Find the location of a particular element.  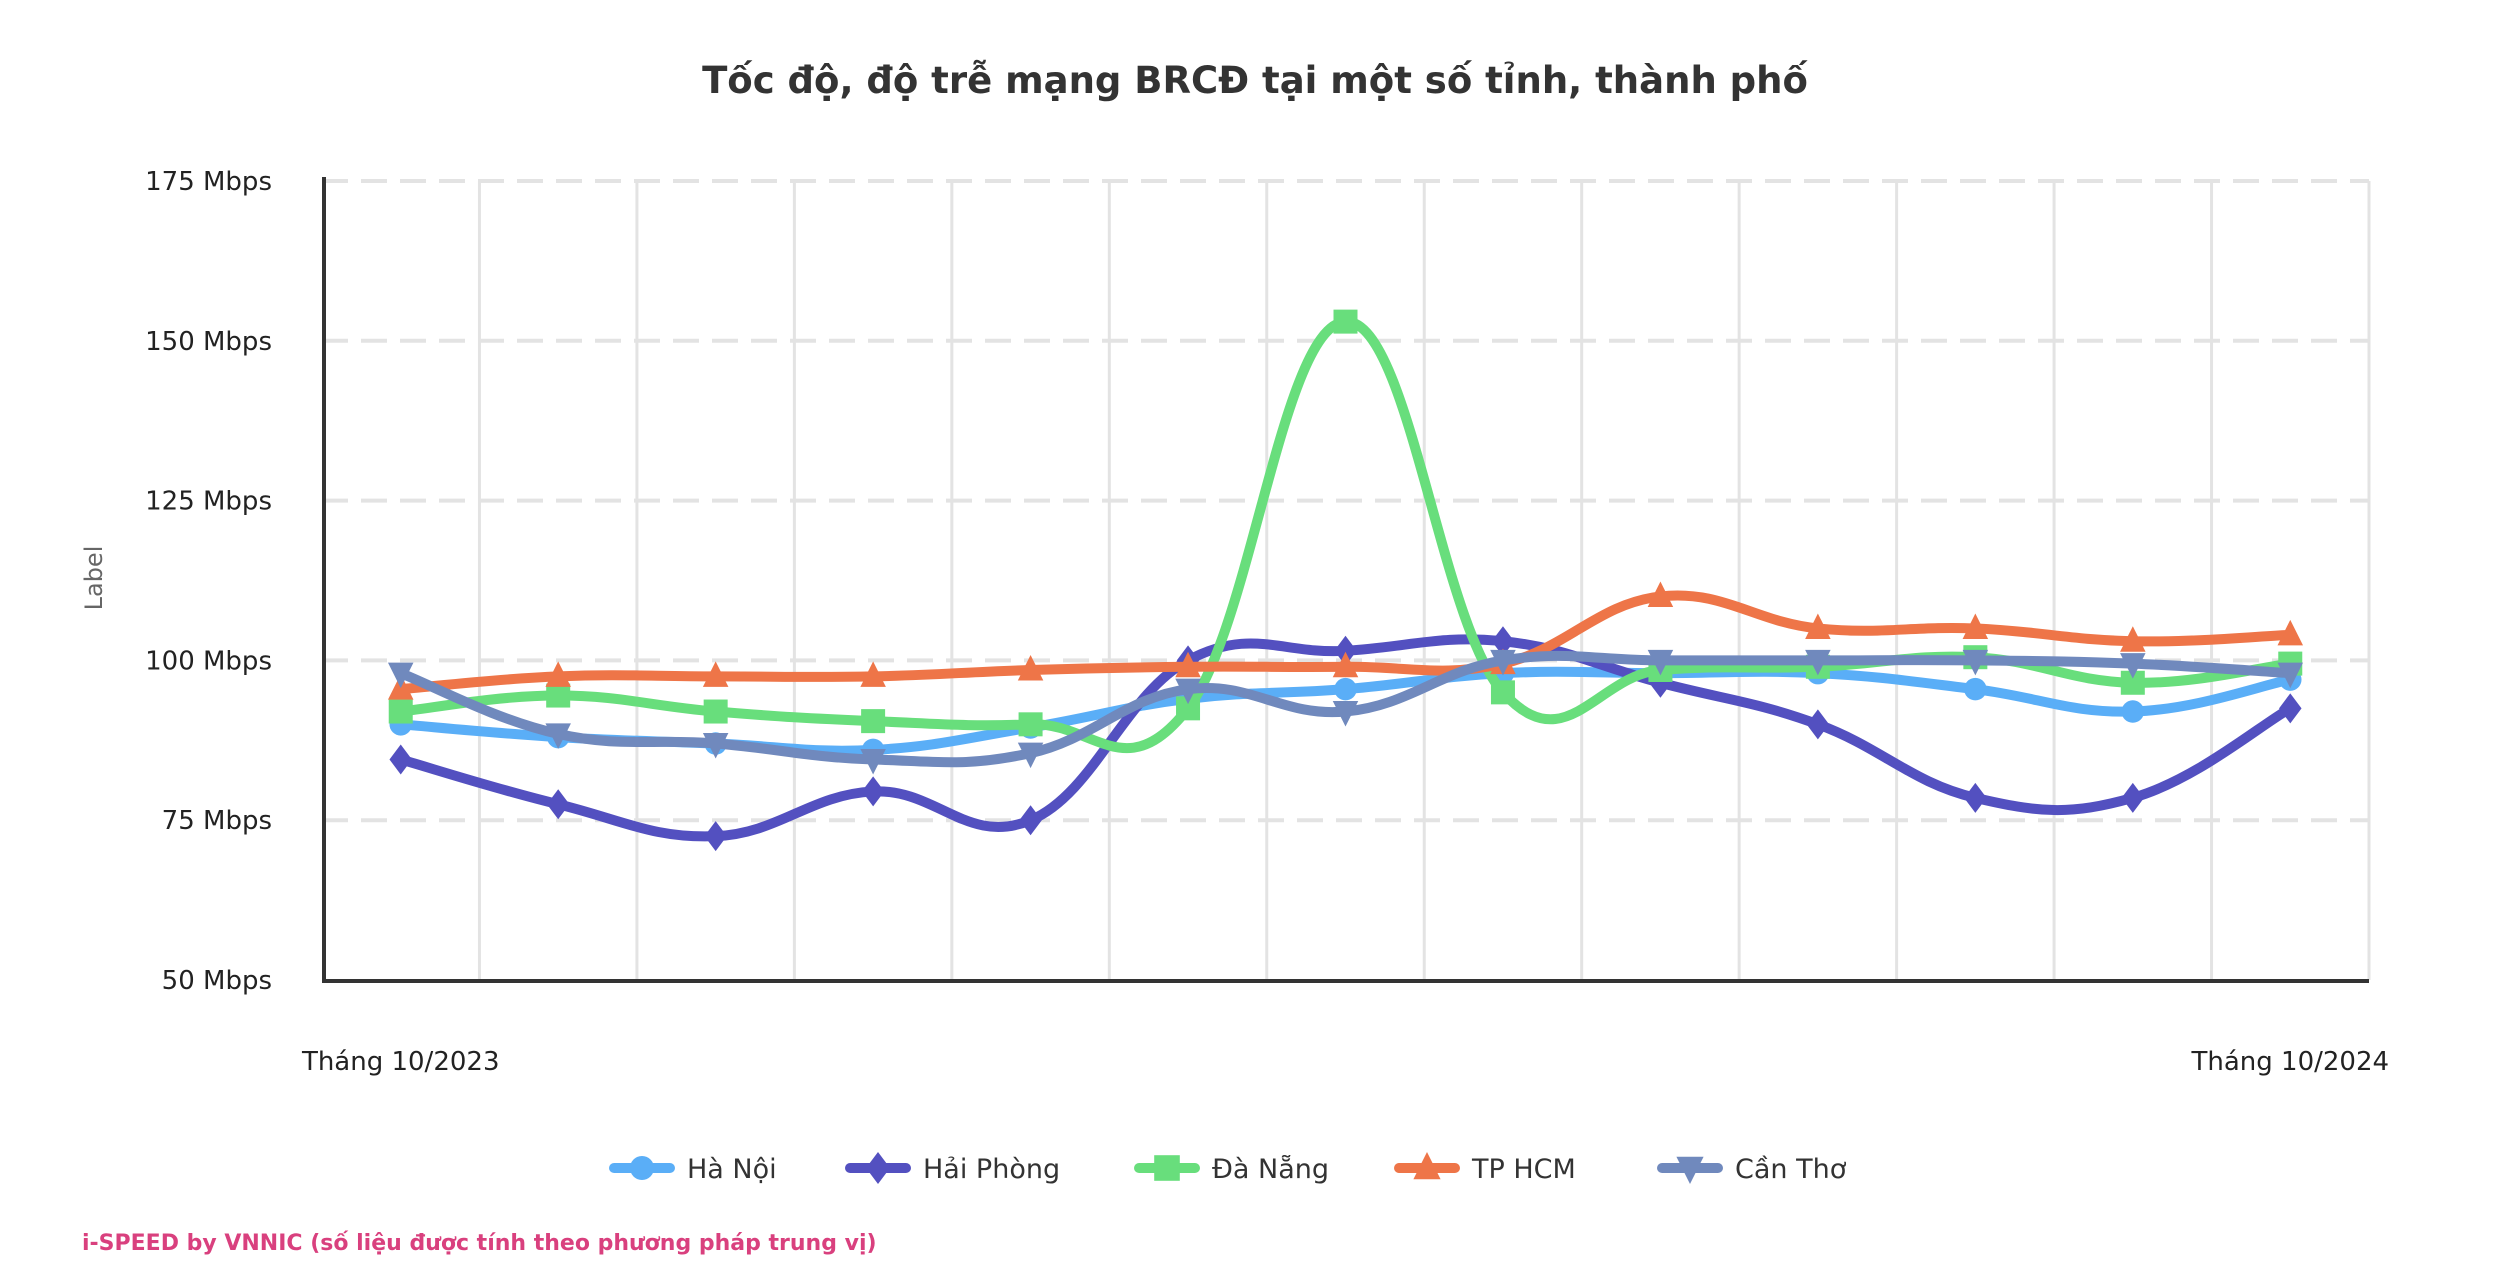

legend-label: TP HCM is located at coordinates (1523, 1169).